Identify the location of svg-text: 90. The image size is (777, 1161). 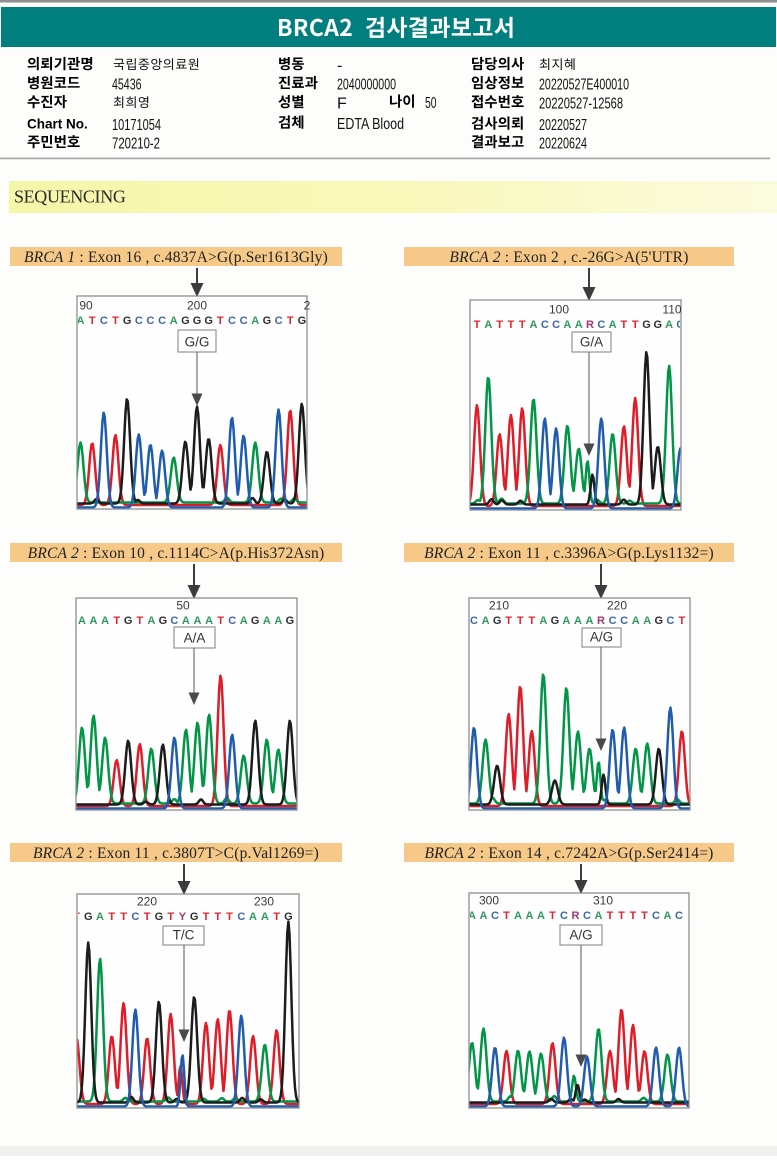
(86, 306).